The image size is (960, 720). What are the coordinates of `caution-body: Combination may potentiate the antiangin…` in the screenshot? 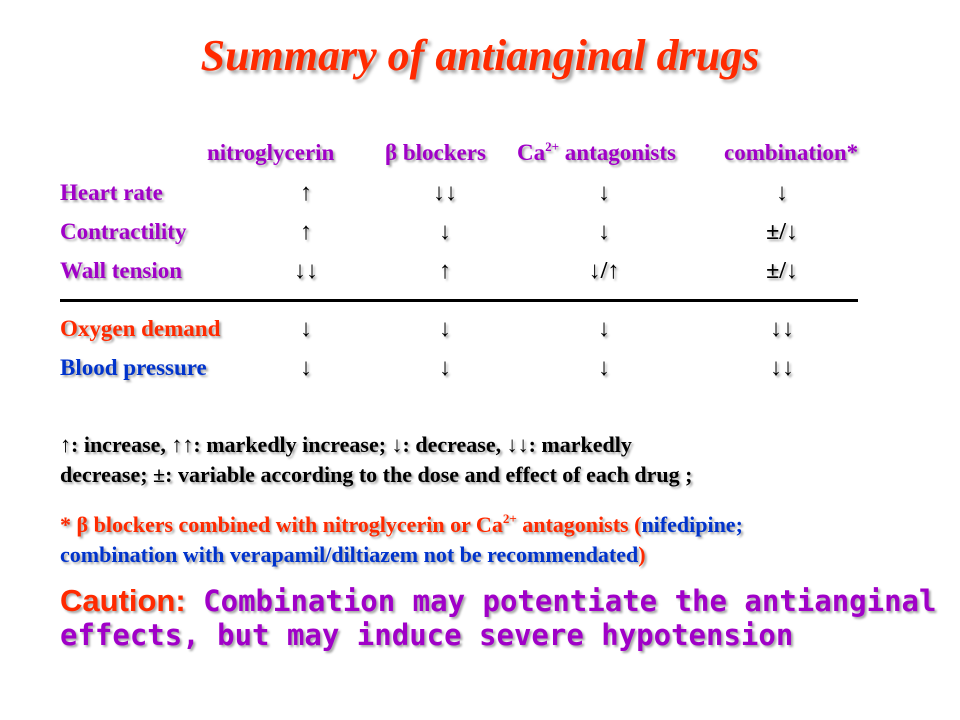 It's located at (498, 618).